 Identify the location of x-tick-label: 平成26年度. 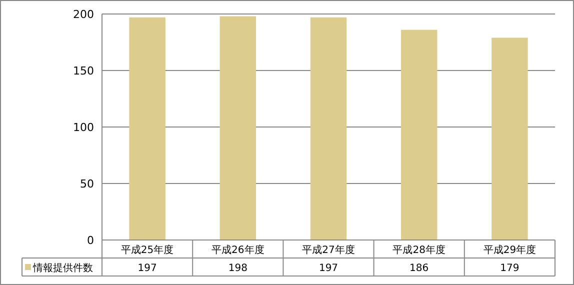
(238, 250).